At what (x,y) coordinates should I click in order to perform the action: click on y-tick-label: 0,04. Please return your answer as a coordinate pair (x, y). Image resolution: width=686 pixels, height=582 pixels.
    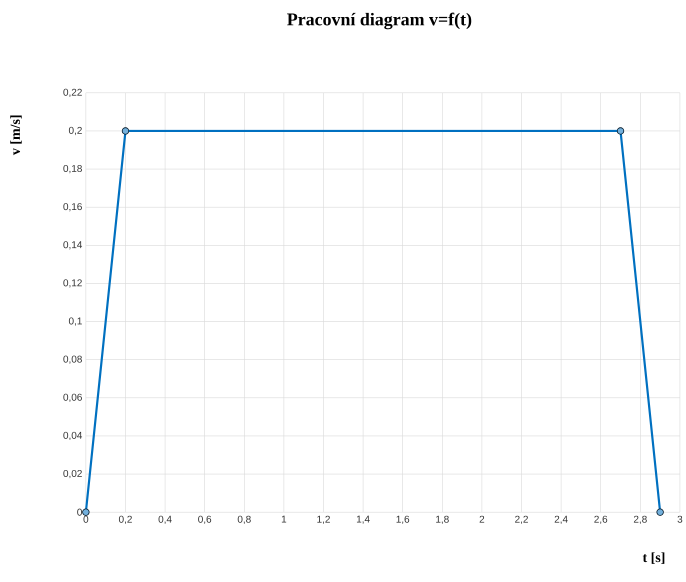
    Looking at the image, I should click on (72, 436).